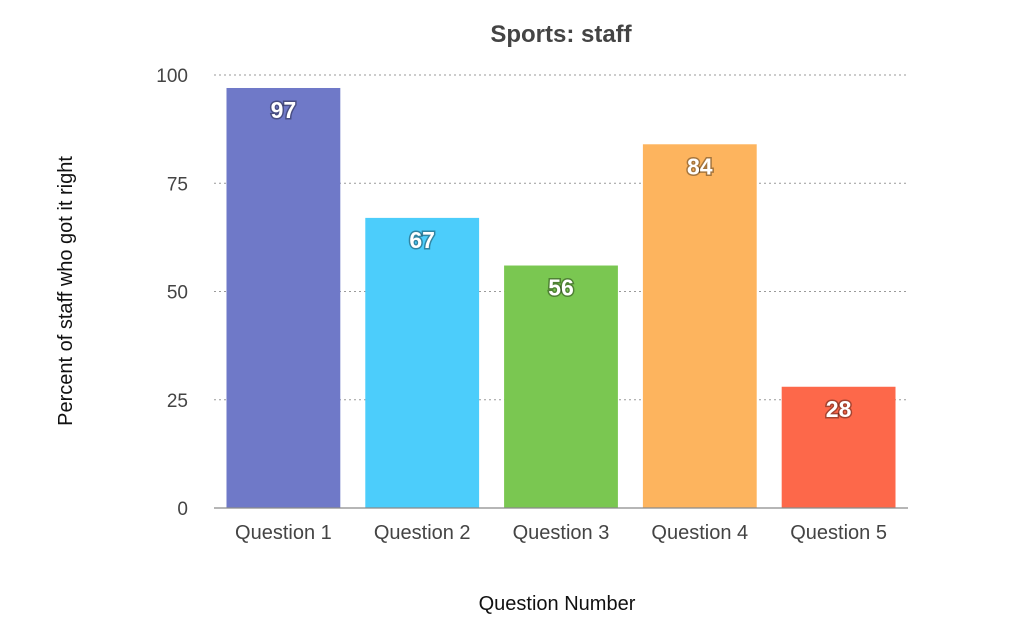 The width and height of the screenshot is (1024, 623). Describe the element at coordinates (182, 509) in the screenshot. I see `y-tick-label: 0` at that location.